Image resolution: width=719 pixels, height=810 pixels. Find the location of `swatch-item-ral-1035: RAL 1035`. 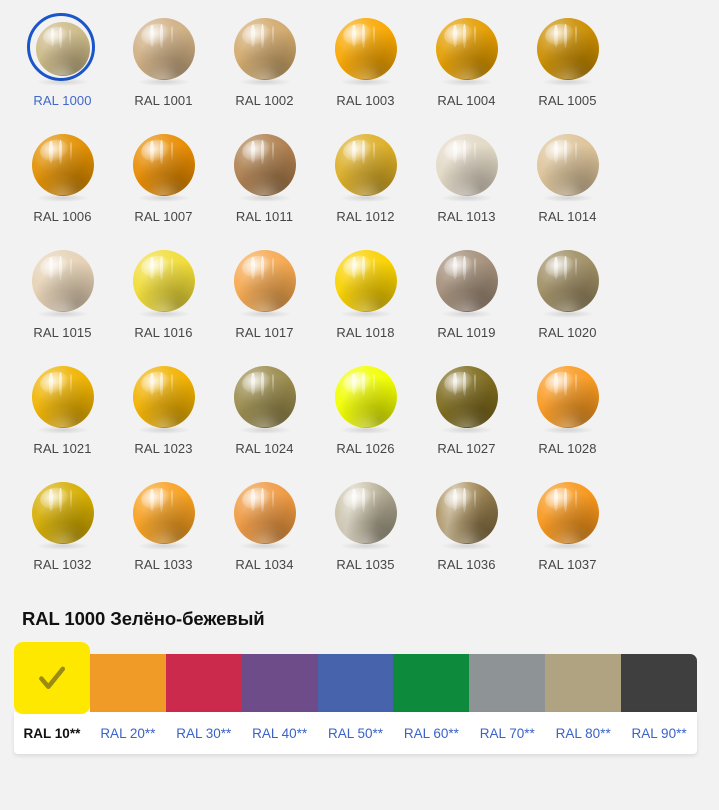

swatch-item-ral-1035: RAL 1035 is located at coordinates (365, 536).